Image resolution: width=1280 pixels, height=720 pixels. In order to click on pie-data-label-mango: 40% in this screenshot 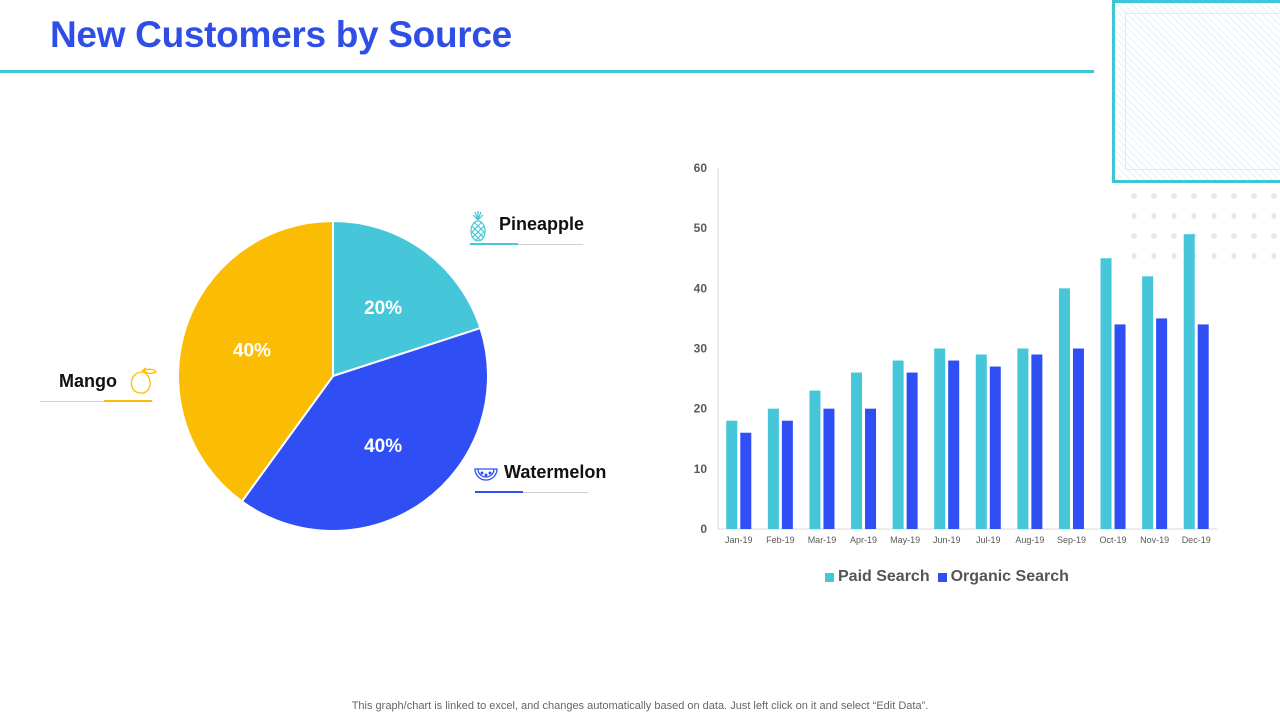, I will do `click(252, 351)`.